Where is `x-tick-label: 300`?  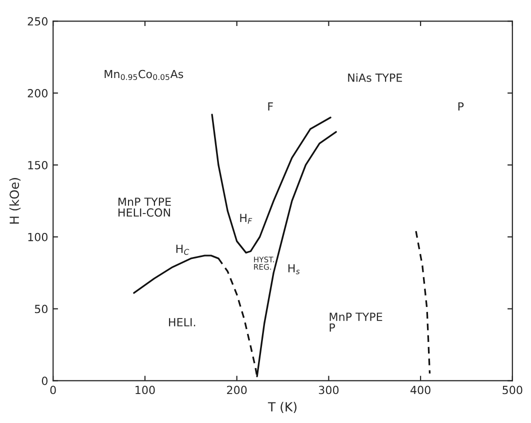 x-tick-label: 300 is located at coordinates (328, 390).